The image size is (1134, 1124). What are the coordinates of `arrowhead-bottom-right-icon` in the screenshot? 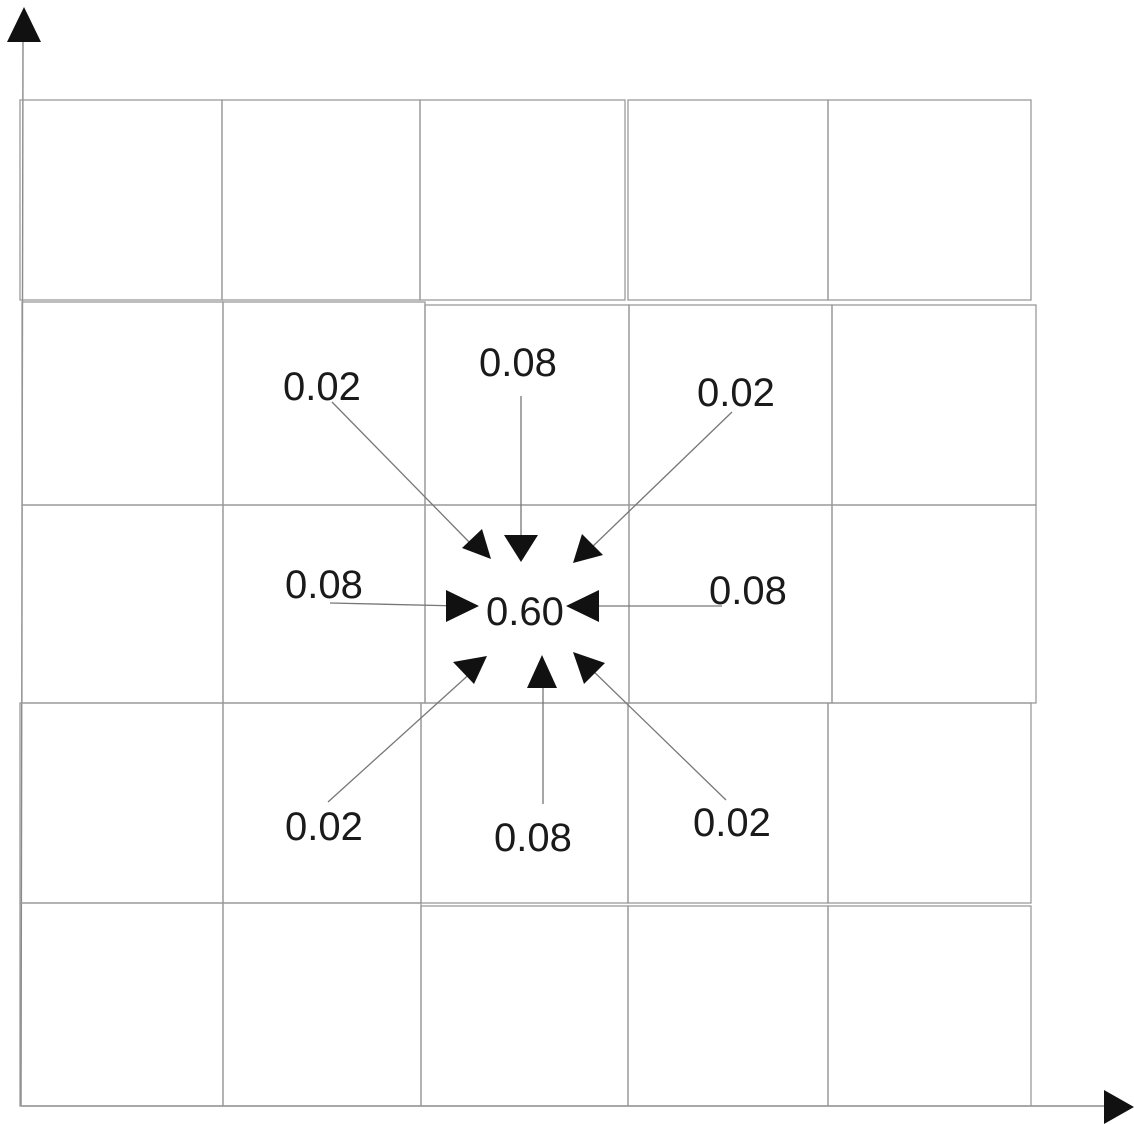 It's located at (589, 668).